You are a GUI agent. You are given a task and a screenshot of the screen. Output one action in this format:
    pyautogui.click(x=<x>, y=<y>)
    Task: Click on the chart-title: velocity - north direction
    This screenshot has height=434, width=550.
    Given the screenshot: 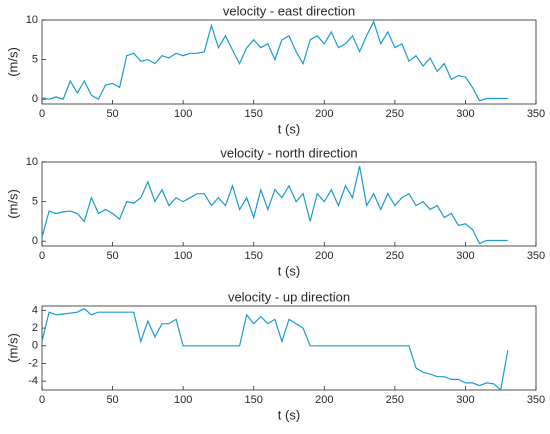 What is the action you would take?
    pyautogui.click(x=288, y=152)
    